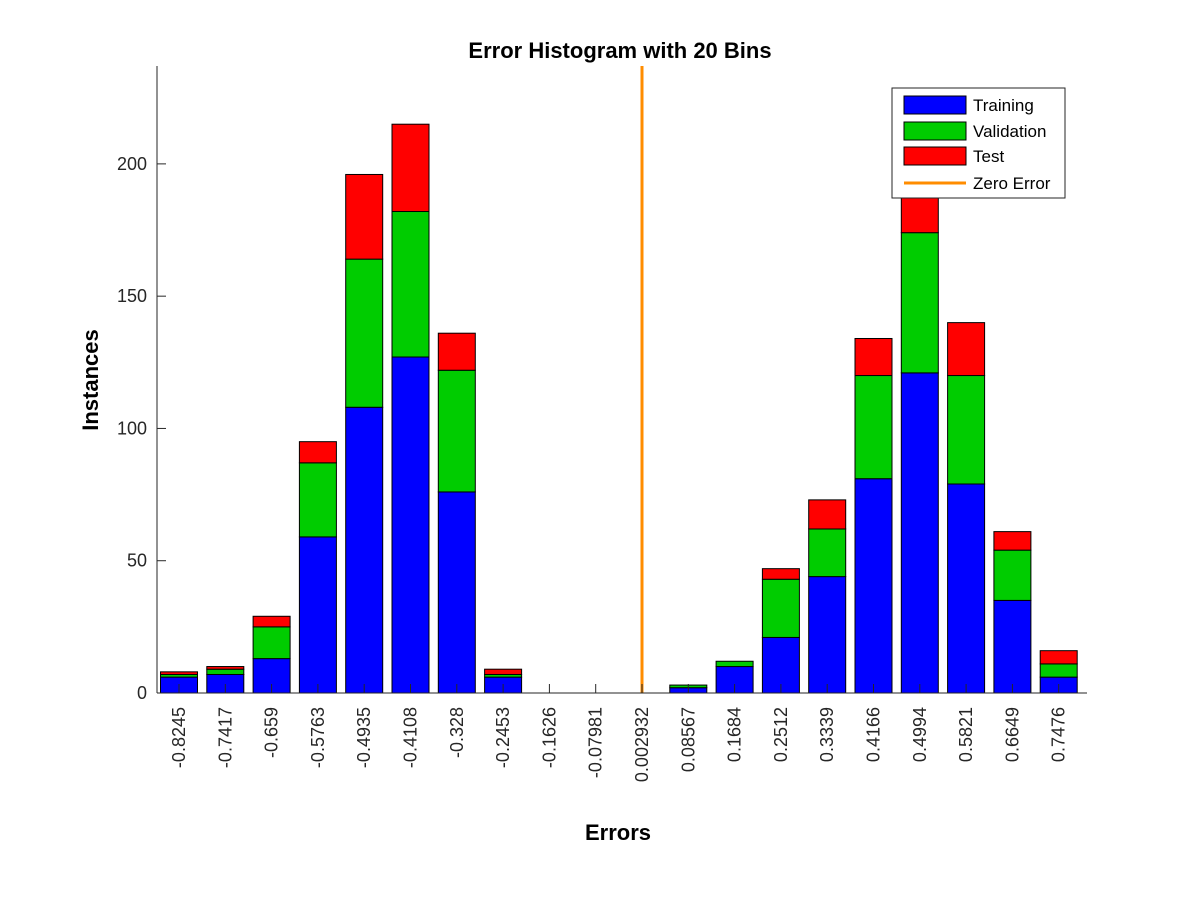 This screenshot has width=1200, height=900. Describe the element at coordinates (1009, 131) in the screenshot. I see `legend-label-validation: Validation` at that location.